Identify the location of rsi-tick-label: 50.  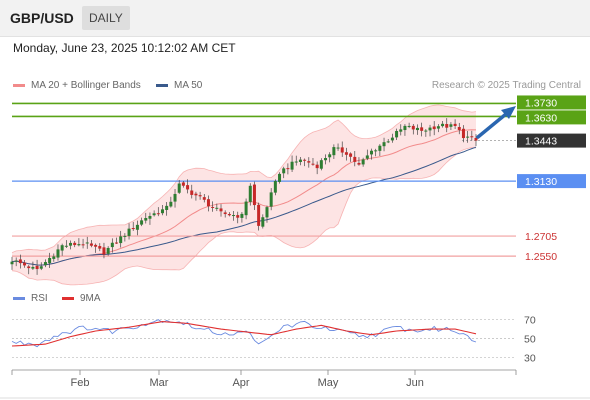
(530, 340).